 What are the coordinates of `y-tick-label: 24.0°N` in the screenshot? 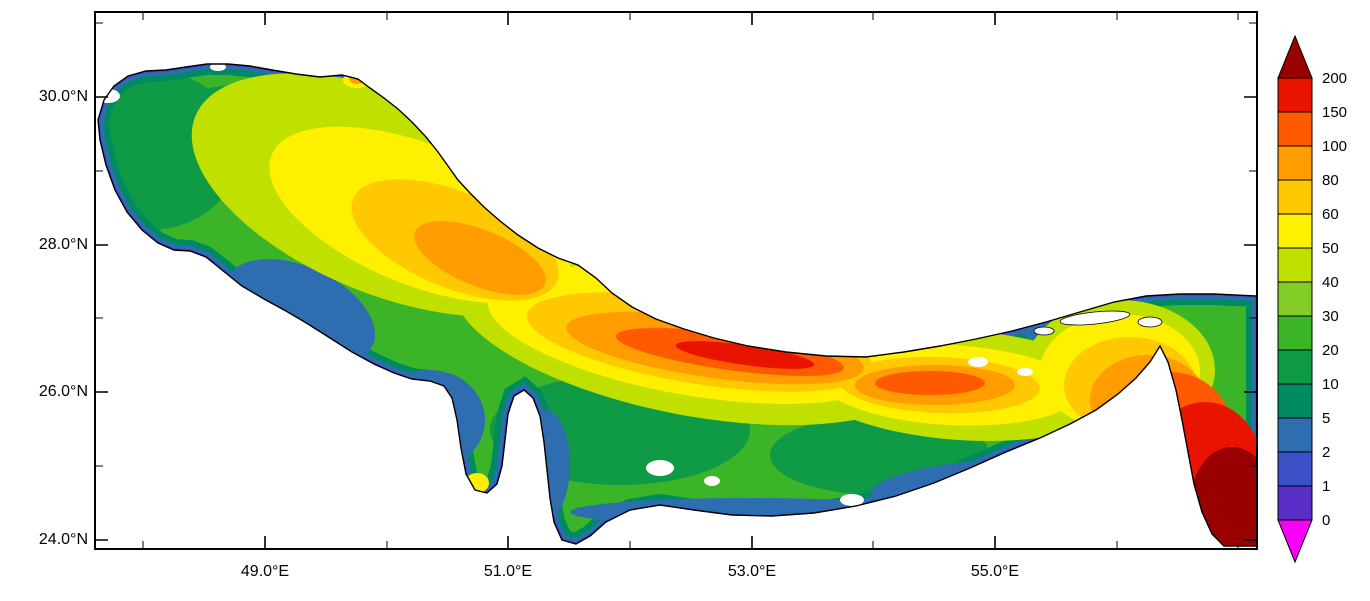 It's located at (63, 539).